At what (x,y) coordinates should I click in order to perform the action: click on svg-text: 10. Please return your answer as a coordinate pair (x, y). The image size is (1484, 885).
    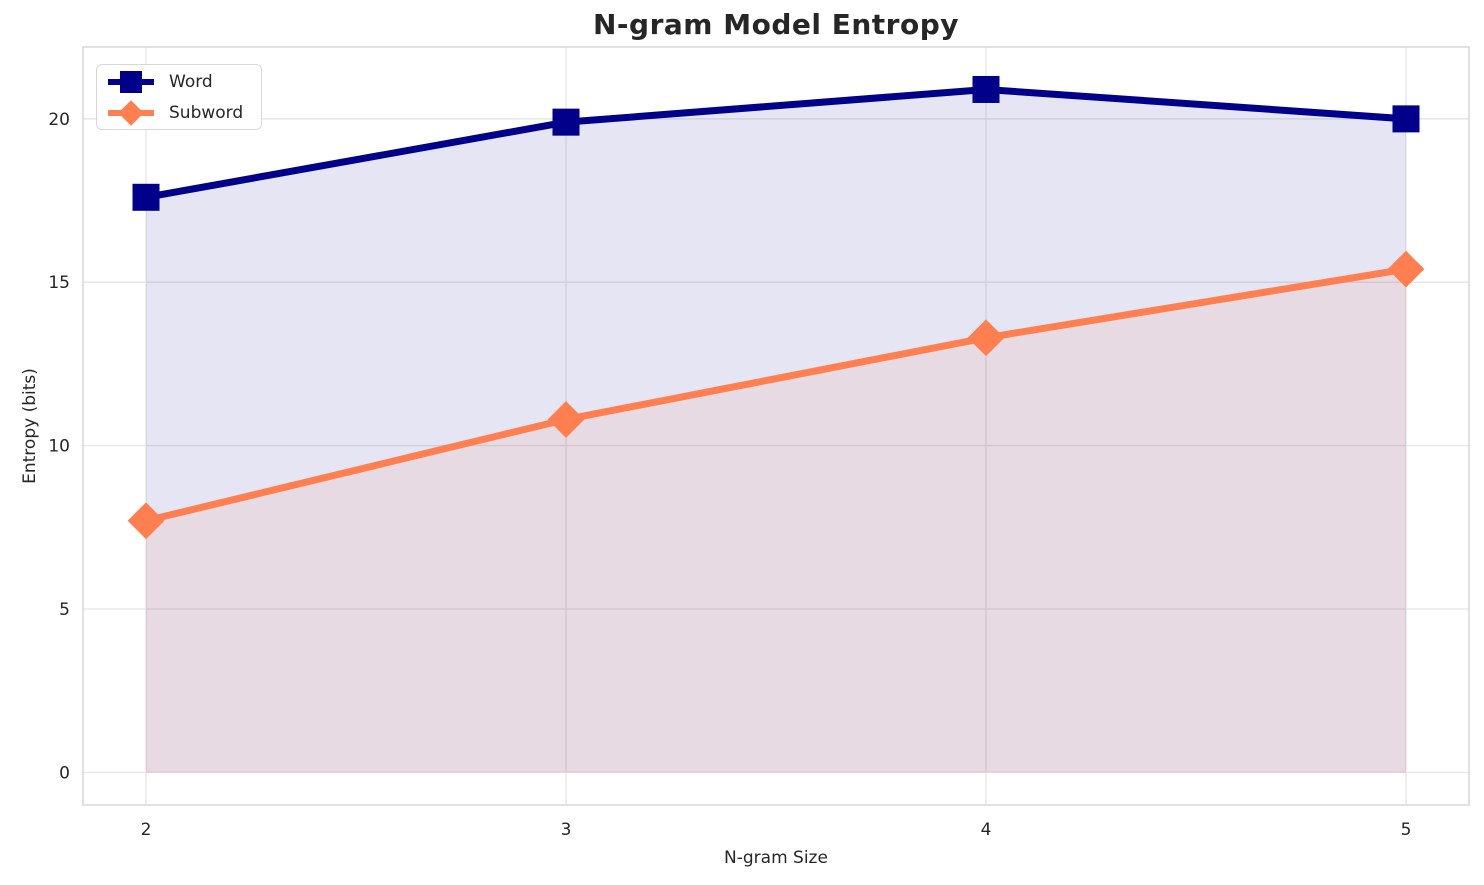
    Looking at the image, I should click on (59, 447).